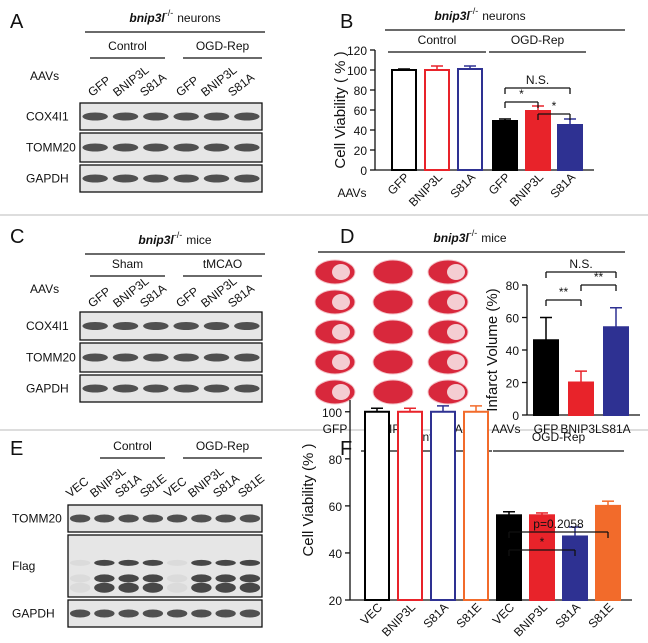 The width and height of the screenshot is (648, 643). I want to click on x-axis-label: AAVs, so click(351, 193).